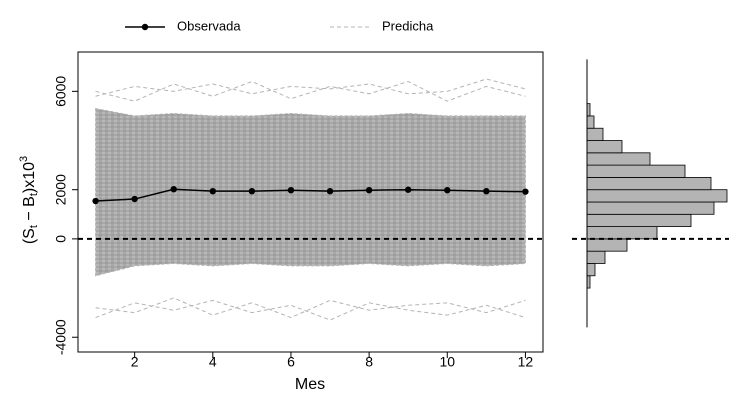 This screenshot has height=404, width=736. I want to click on y-label-part: )x10, so click(29, 177).